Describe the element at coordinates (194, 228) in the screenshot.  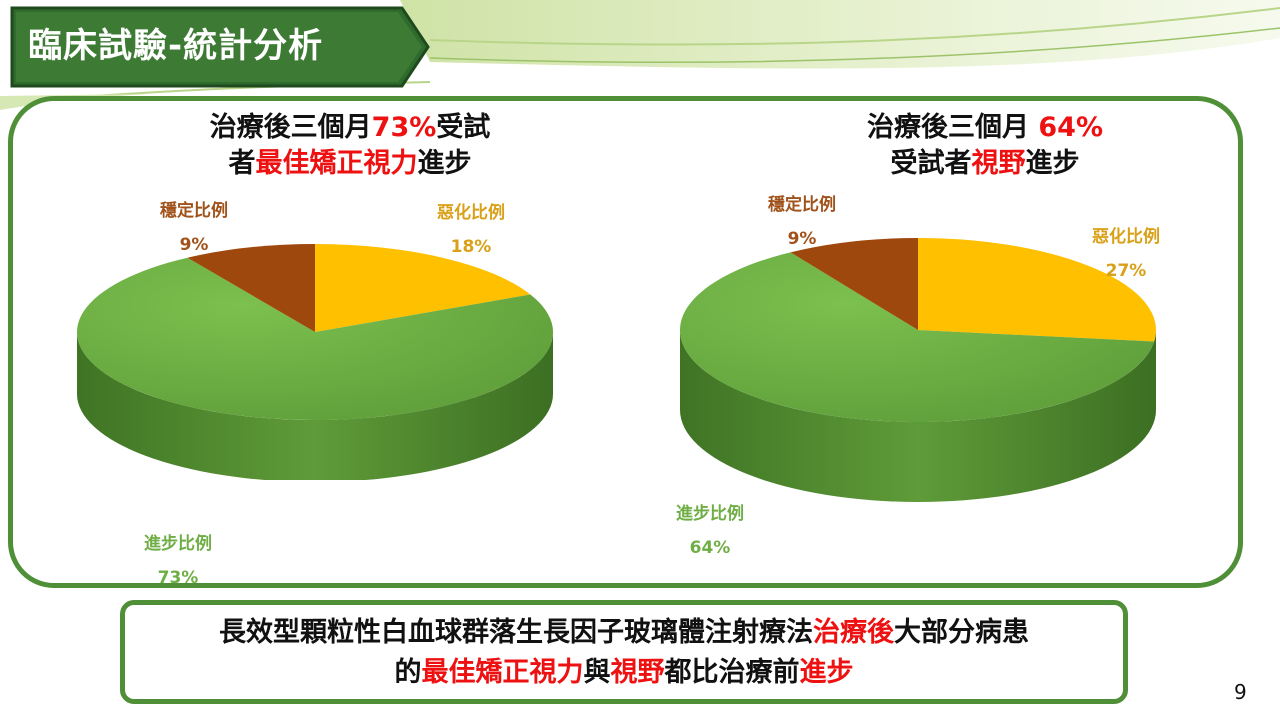
I see `left-label-stable: 穩定比例 9%` at that location.